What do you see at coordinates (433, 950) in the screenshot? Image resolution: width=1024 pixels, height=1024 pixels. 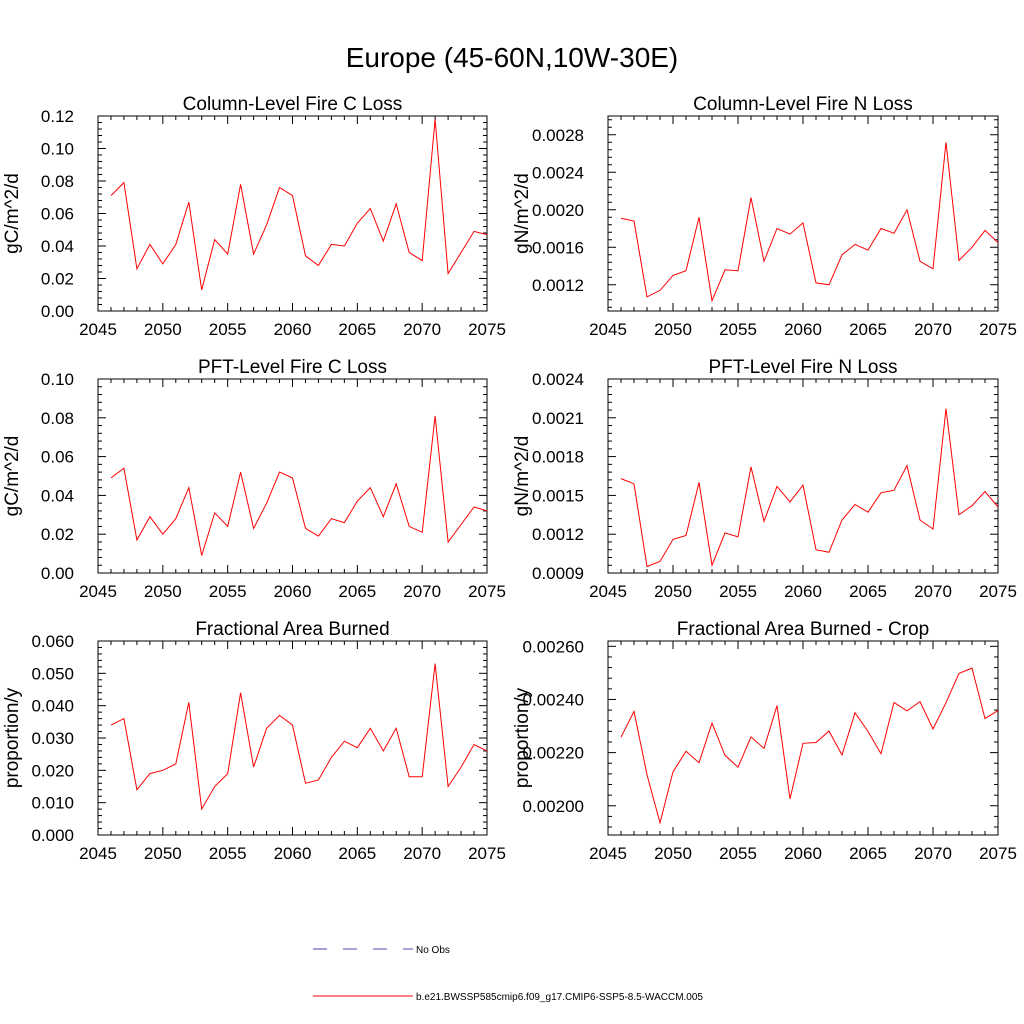 I see `legend-obs-label: No Obs` at bounding box center [433, 950].